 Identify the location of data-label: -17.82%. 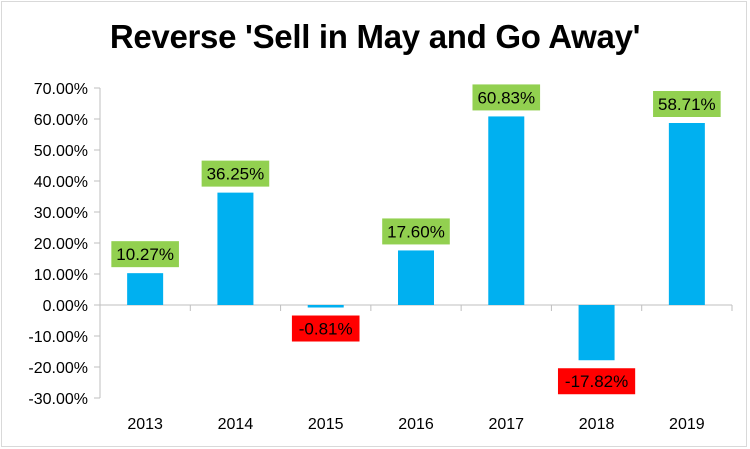
(596, 381).